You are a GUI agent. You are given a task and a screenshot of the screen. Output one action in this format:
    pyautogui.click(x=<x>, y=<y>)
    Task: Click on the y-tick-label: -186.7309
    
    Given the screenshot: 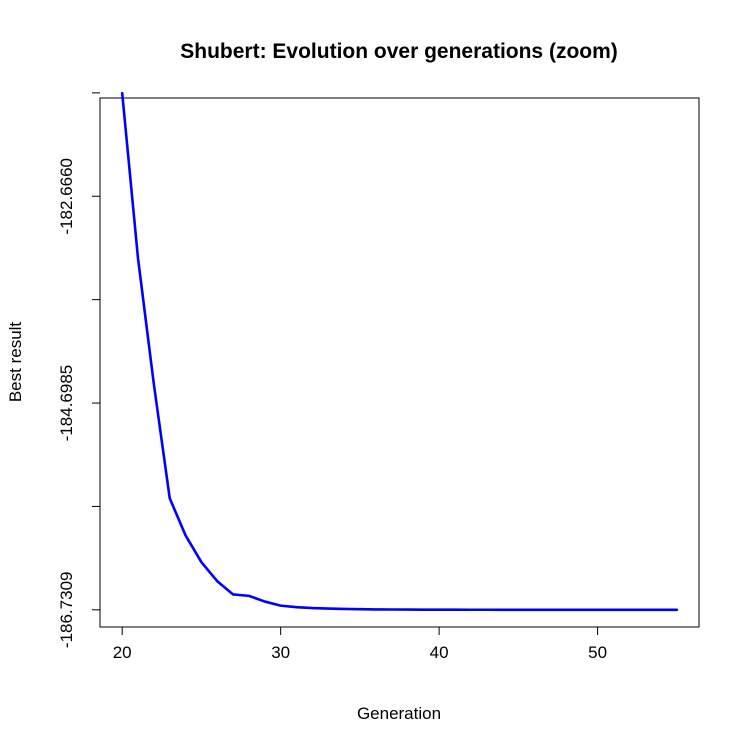 What is the action you would take?
    pyautogui.click(x=66, y=610)
    